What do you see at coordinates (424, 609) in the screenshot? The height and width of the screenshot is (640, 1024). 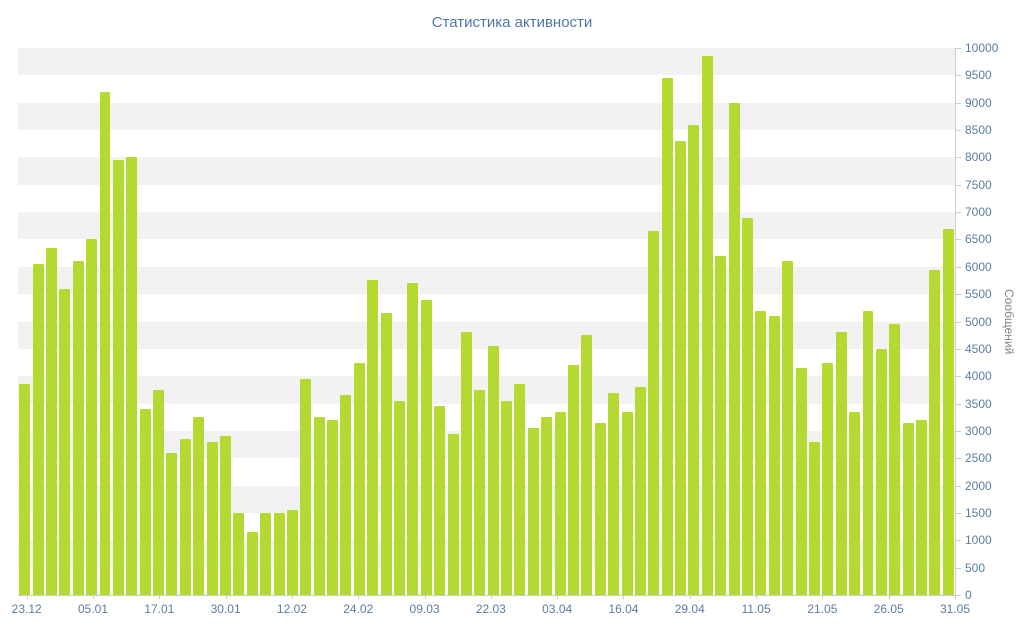 I see `x-axis-label: 09.03` at bounding box center [424, 609].